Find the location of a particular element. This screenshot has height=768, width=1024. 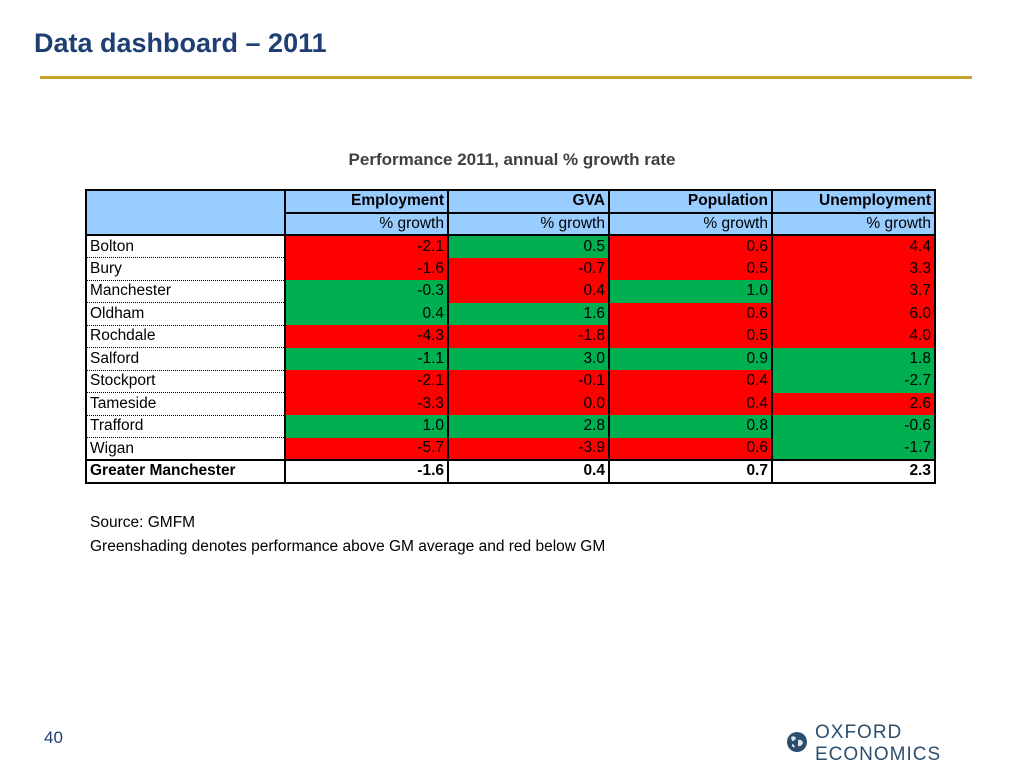

cell-population: 0.8 is located at coordinates (690, 426).